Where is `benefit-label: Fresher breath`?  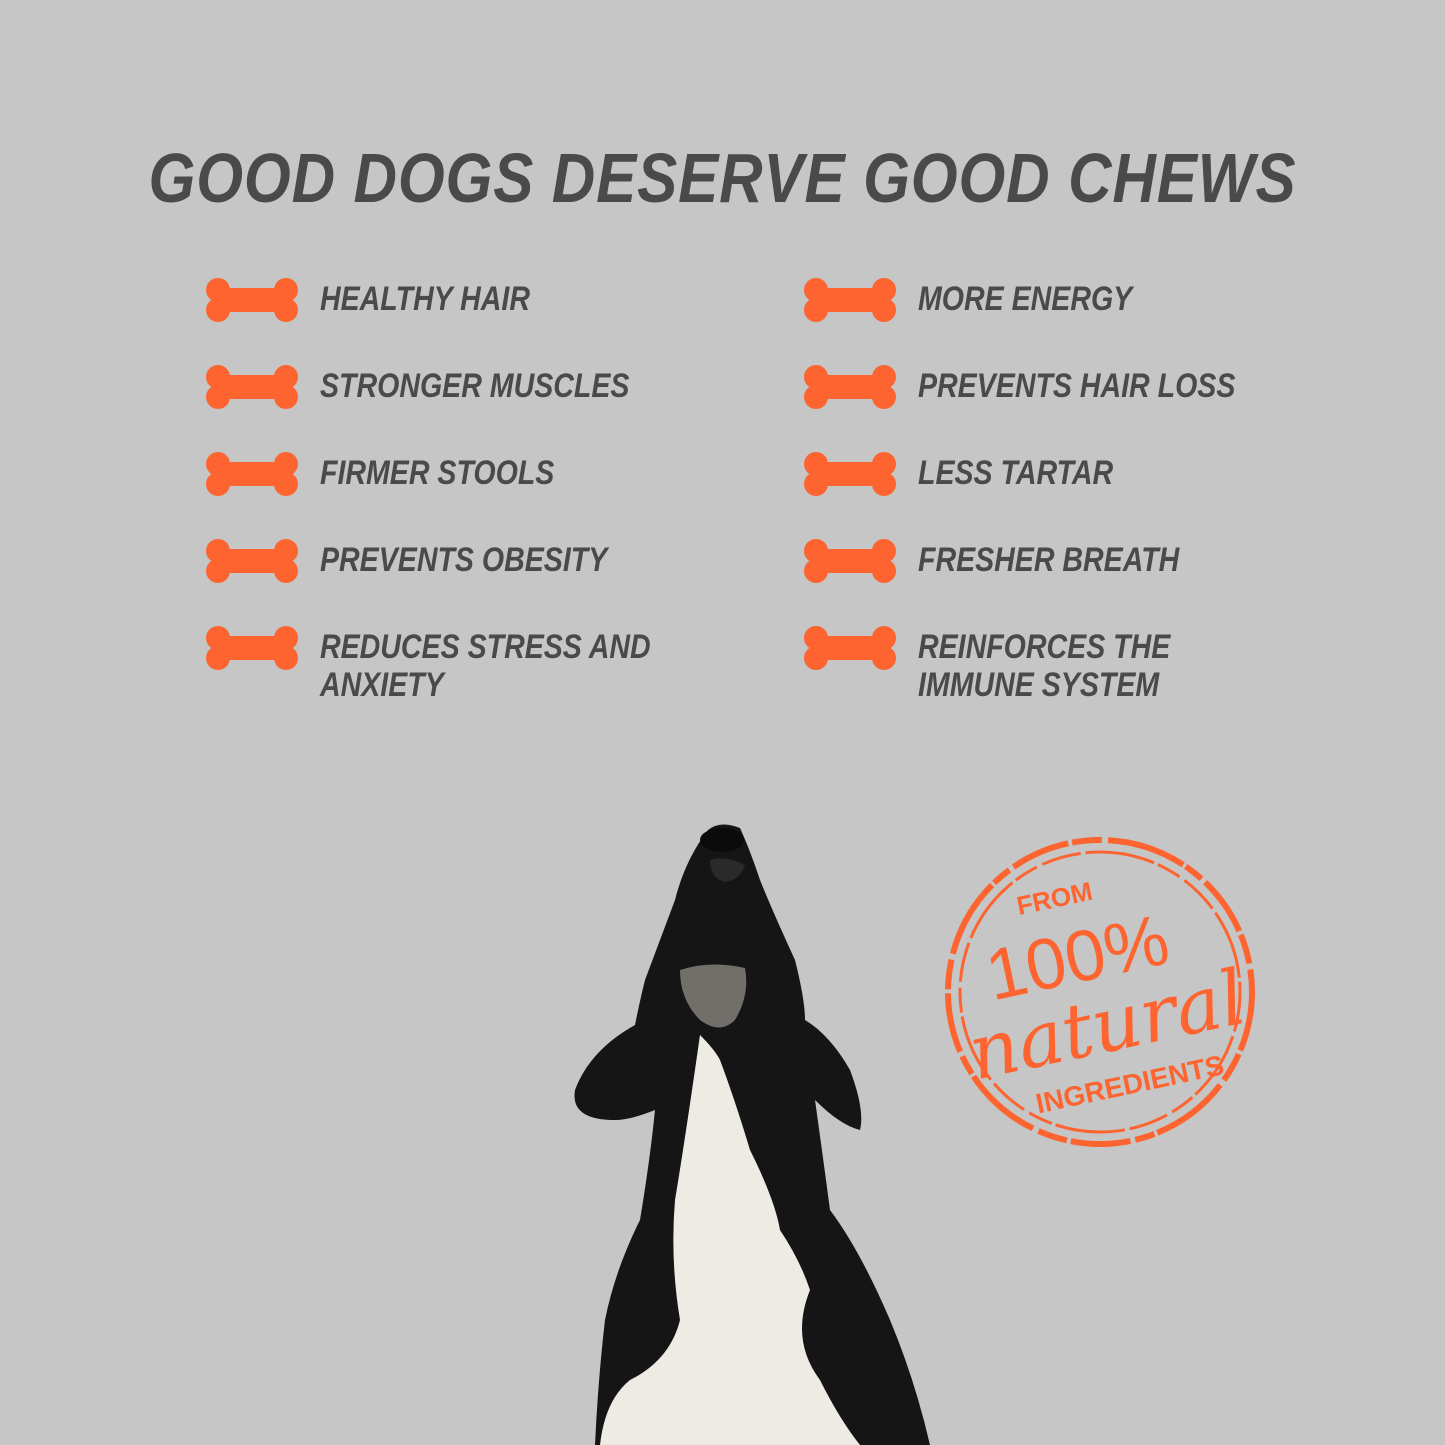 benefit-label: Fresher breath is located at coordinates (1048, 560).